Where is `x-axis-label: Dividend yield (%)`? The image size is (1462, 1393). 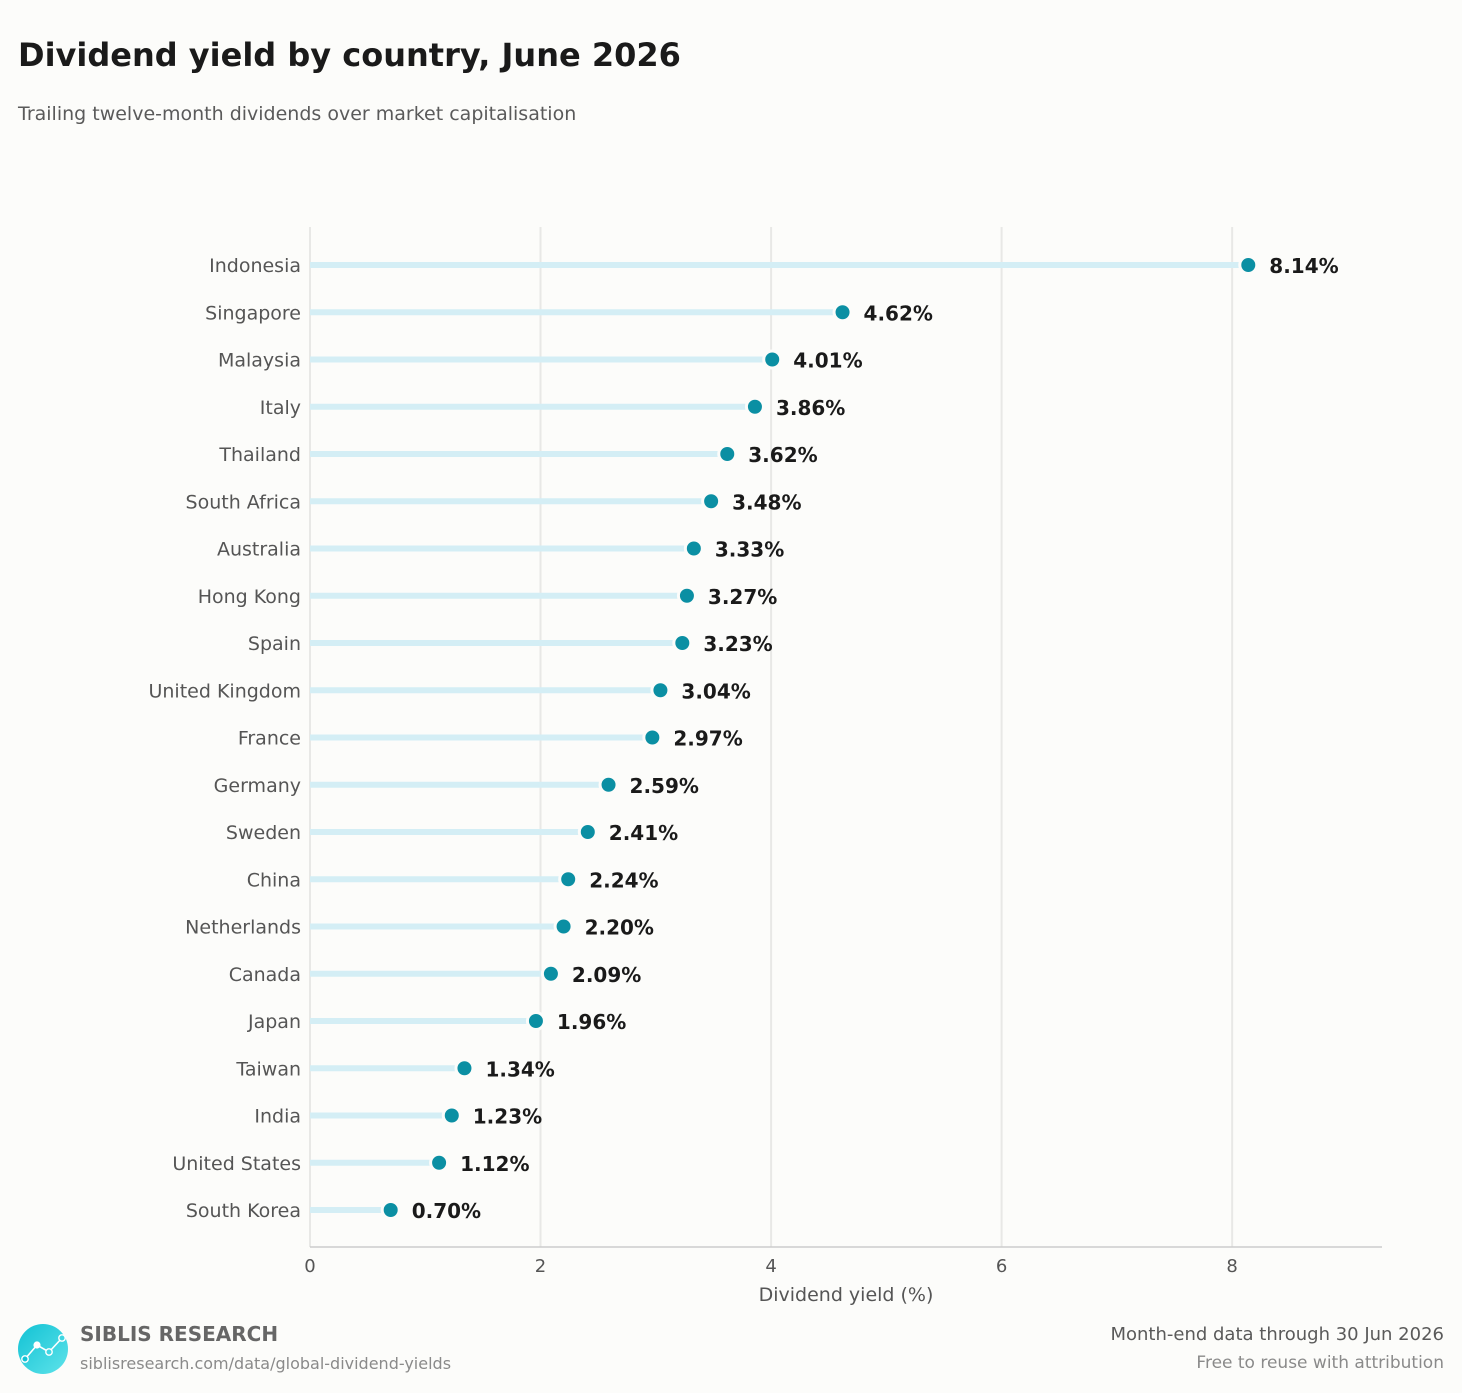
x-axis-label: Dividend yield (%) is located at coordinates (846, 1295).